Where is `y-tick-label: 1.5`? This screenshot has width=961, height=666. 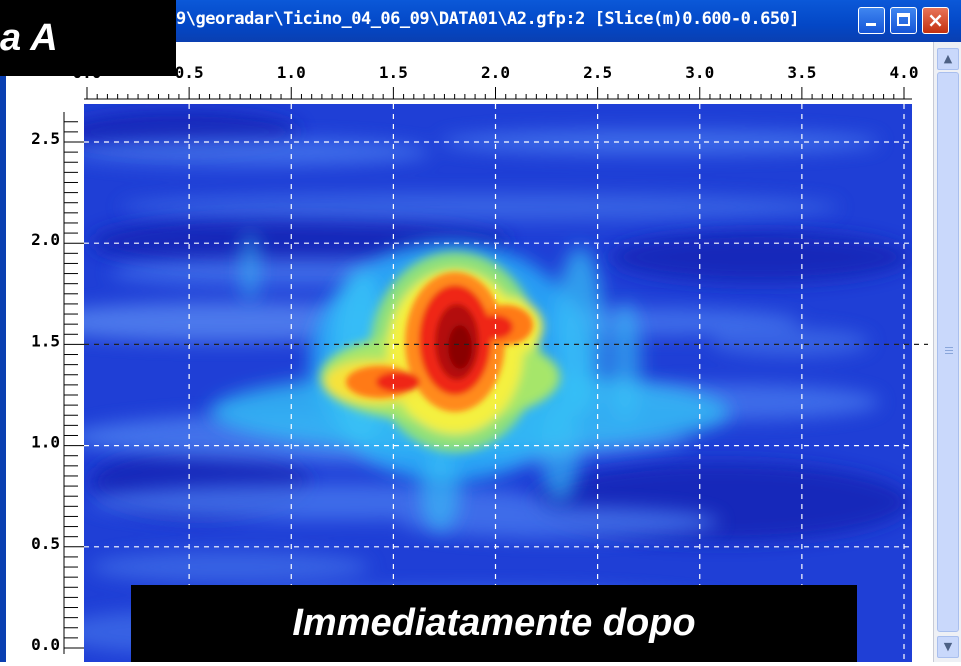
y-tick-label: 1.5 is located at coordinates (45, 340).